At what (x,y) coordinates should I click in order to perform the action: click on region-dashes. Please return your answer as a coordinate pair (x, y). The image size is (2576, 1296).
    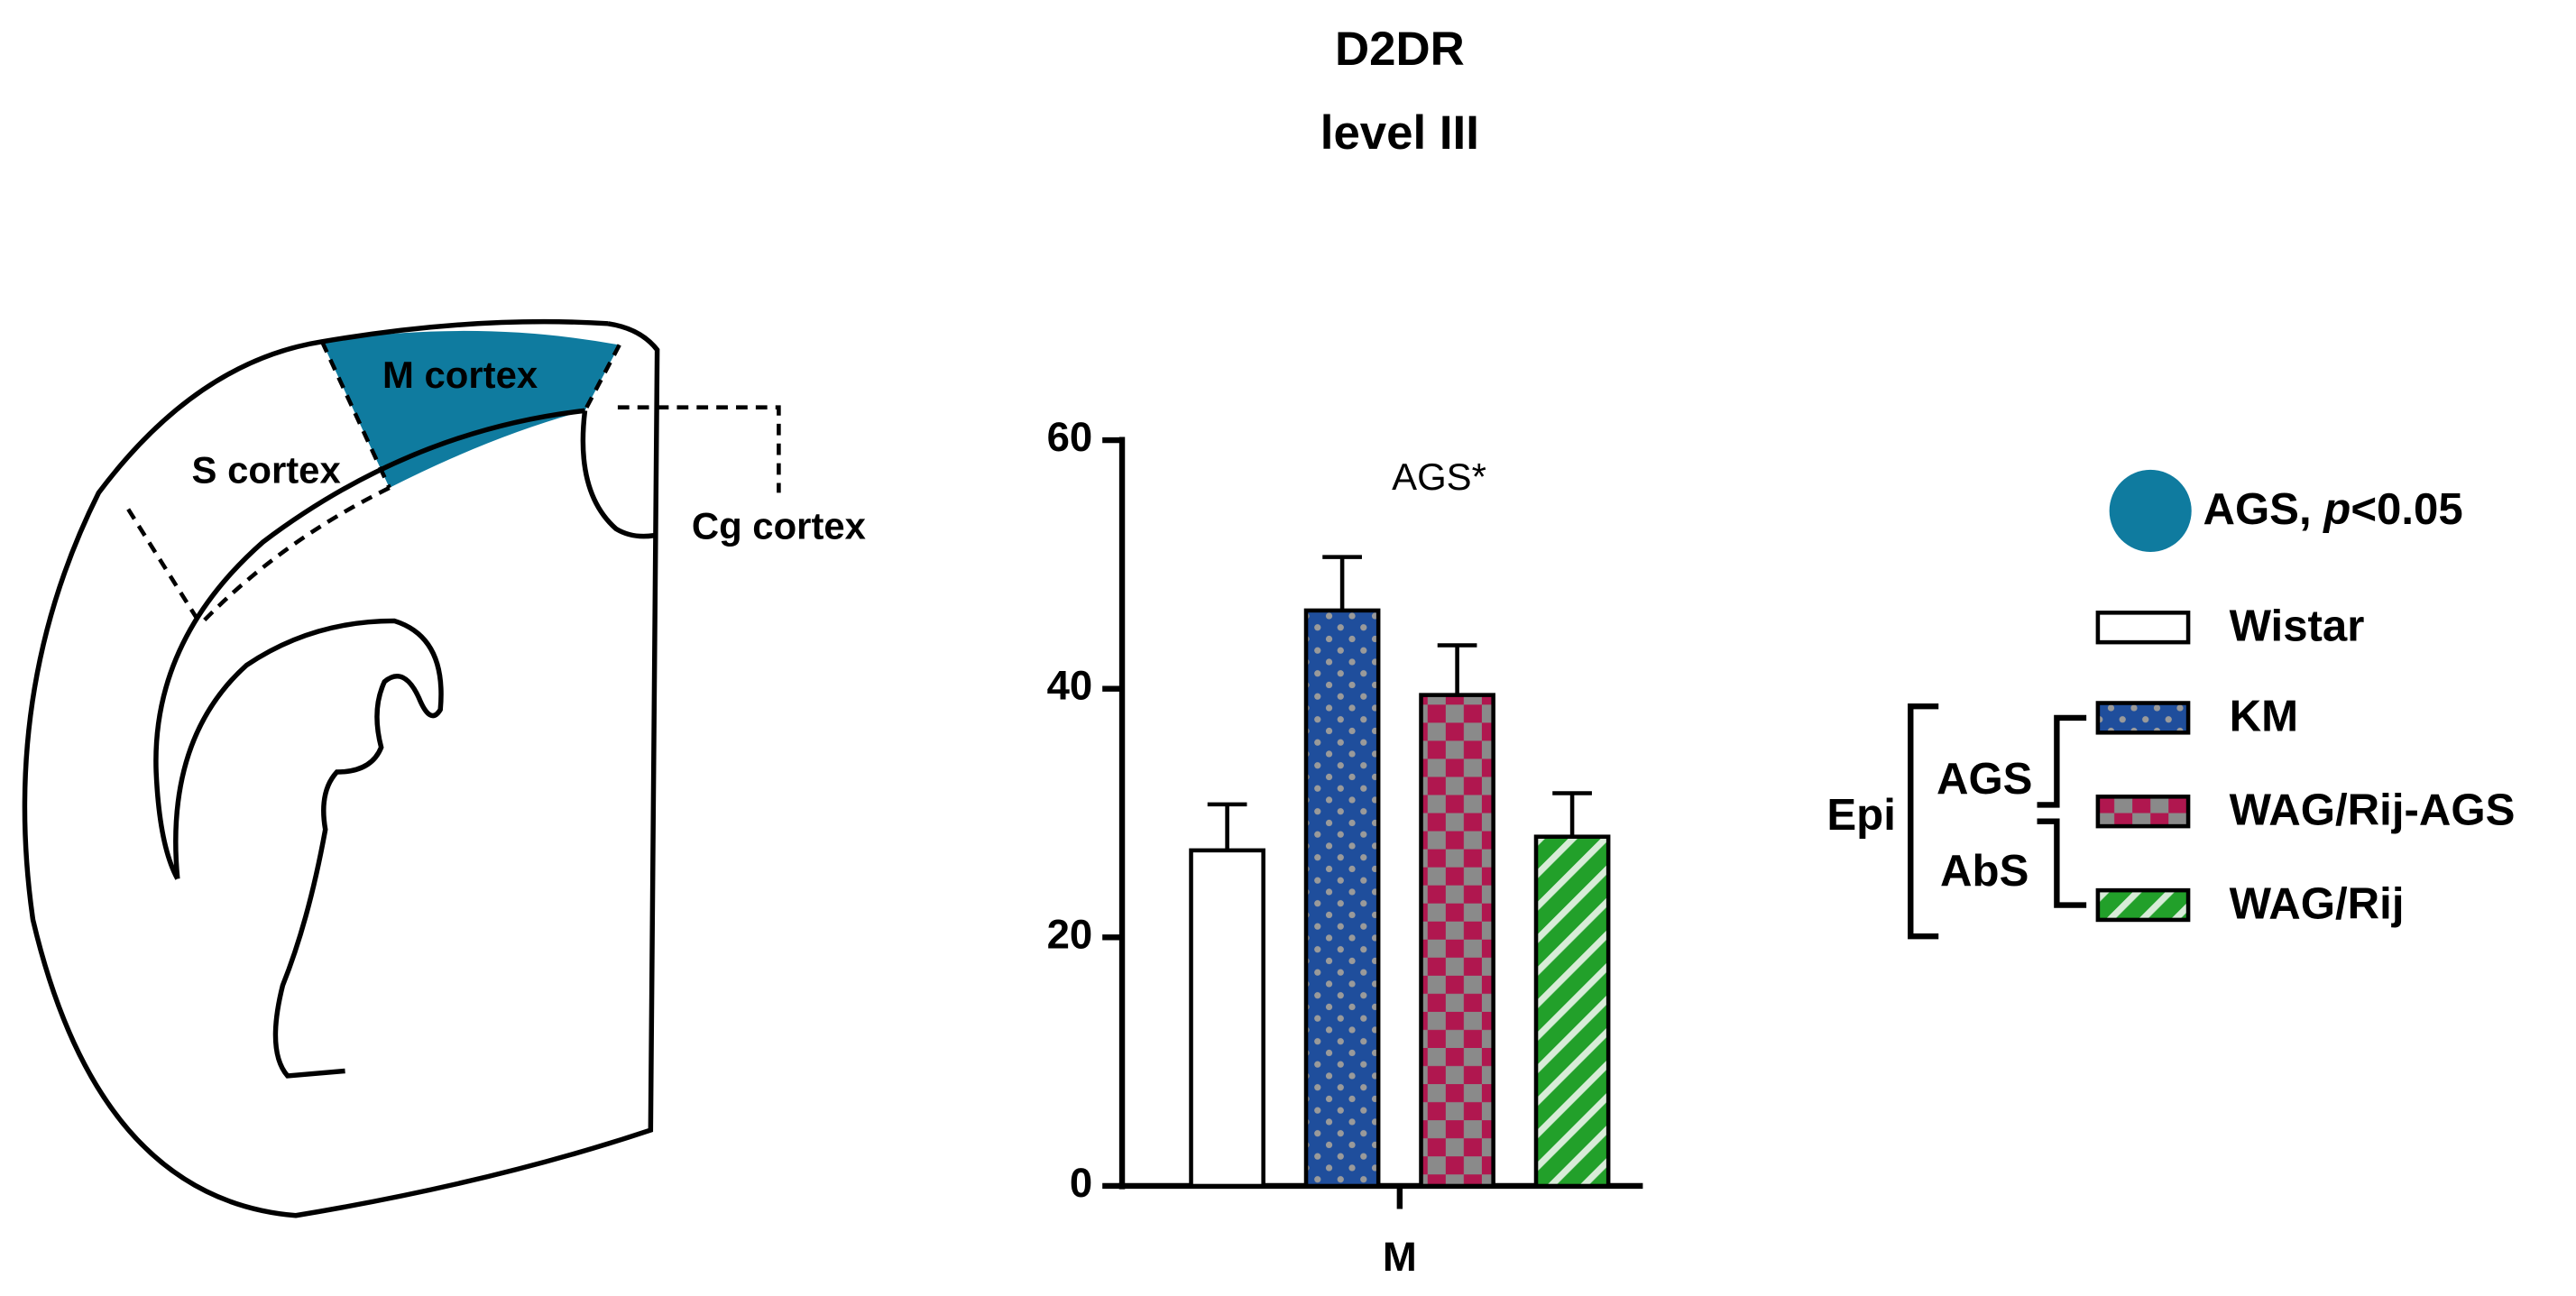
    Looking at the image, I should click on (453, 483).